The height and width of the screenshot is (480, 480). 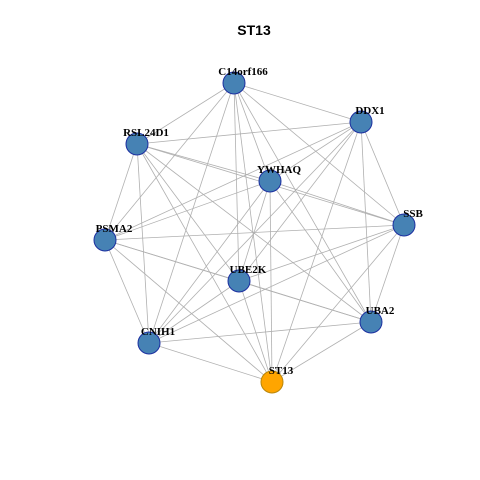 What do you see at coordinates (279, 170) in the screenshot?
I see `node-label: YWHAQ` at bounding box center [279, 170].